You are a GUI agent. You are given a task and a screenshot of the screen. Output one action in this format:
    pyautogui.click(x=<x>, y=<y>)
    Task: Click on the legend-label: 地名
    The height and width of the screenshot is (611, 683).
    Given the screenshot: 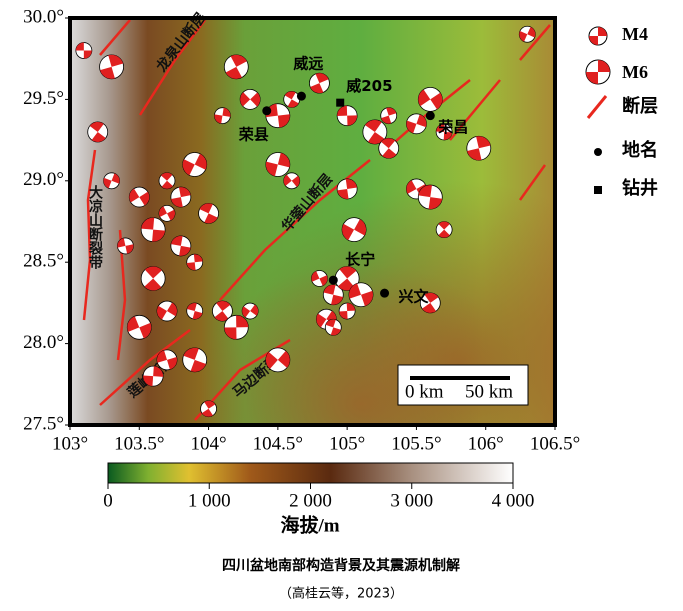 What is the action you would take?
    pyautogui.click(x=640, y=149)
    